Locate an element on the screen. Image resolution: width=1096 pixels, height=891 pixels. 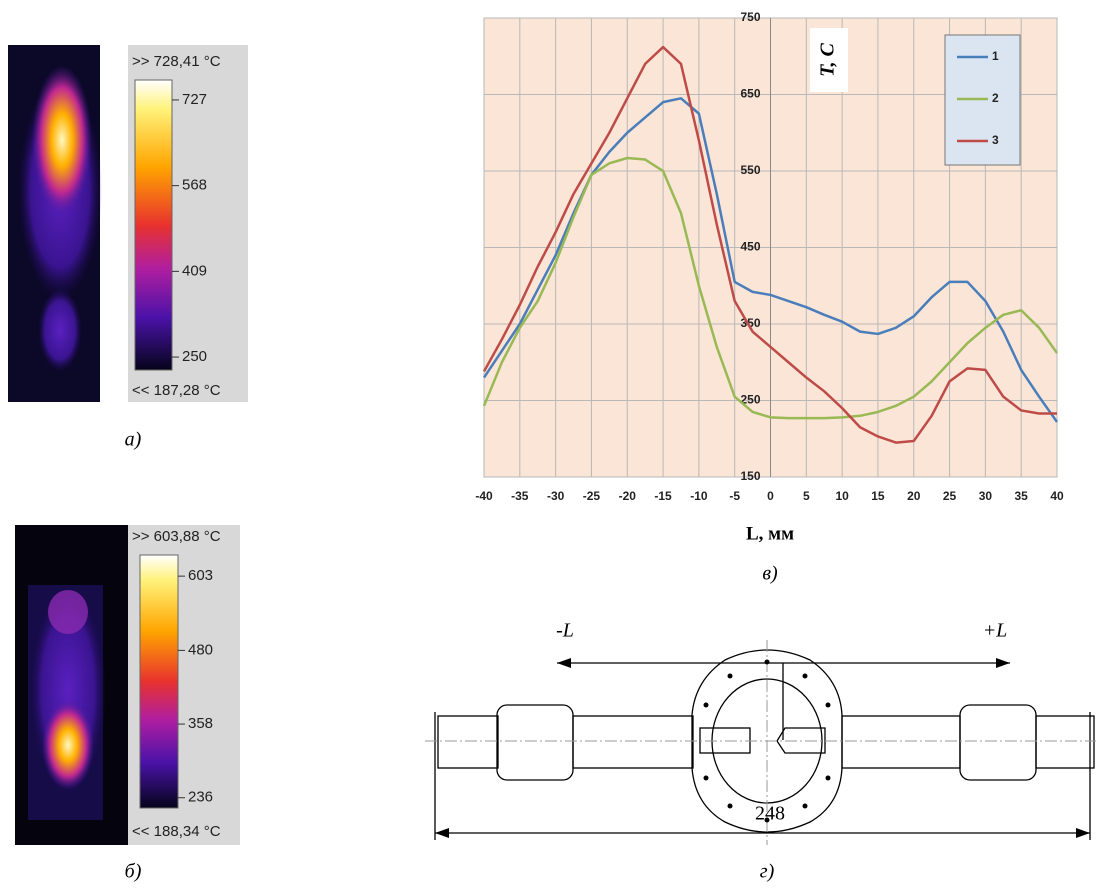
caption: в) is located at coordinates (770, 574).